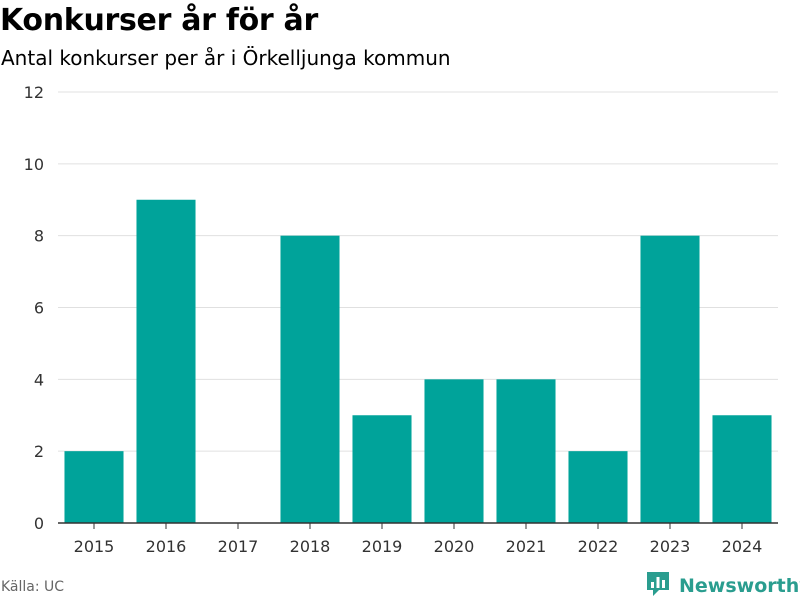 The width and height of the screenshot is (800, 600). I want to click on x-tick-label: 2019, so click(382, 546).